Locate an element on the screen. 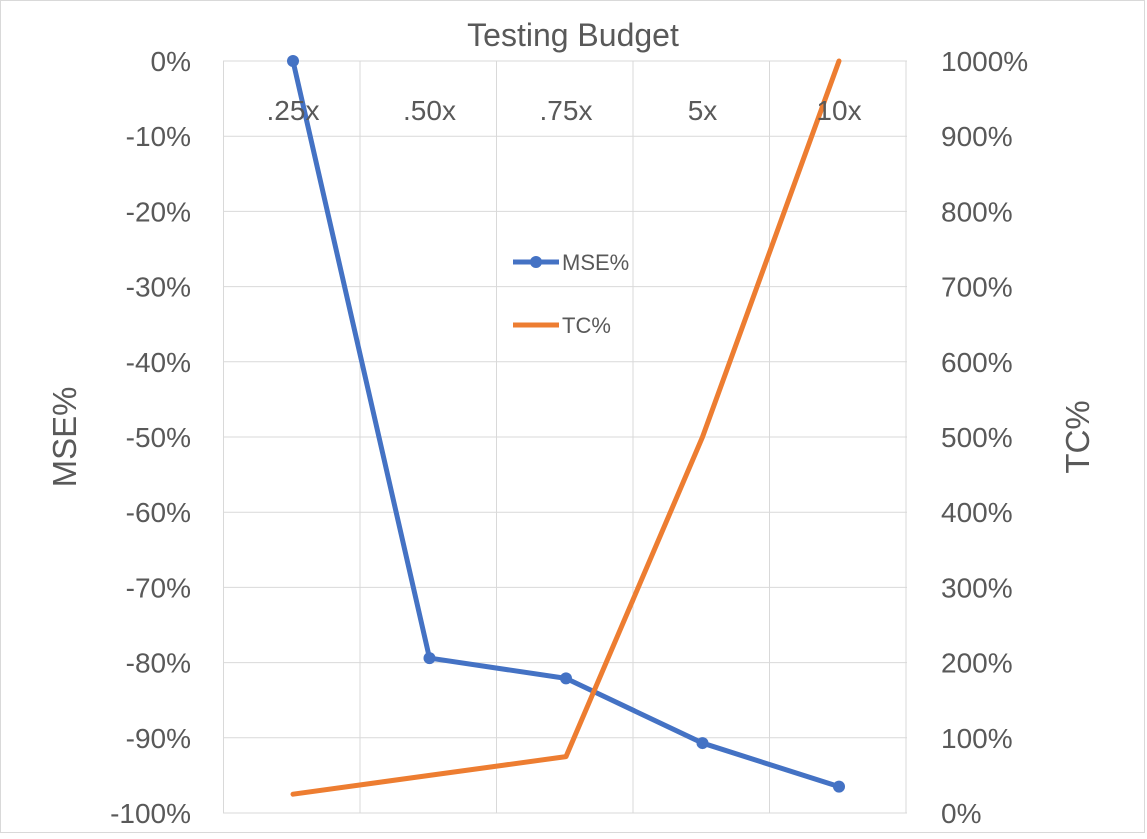 This screenshot has height=839, width=1147. left-axis-title: MSE% is located at coordinates (64, 437).